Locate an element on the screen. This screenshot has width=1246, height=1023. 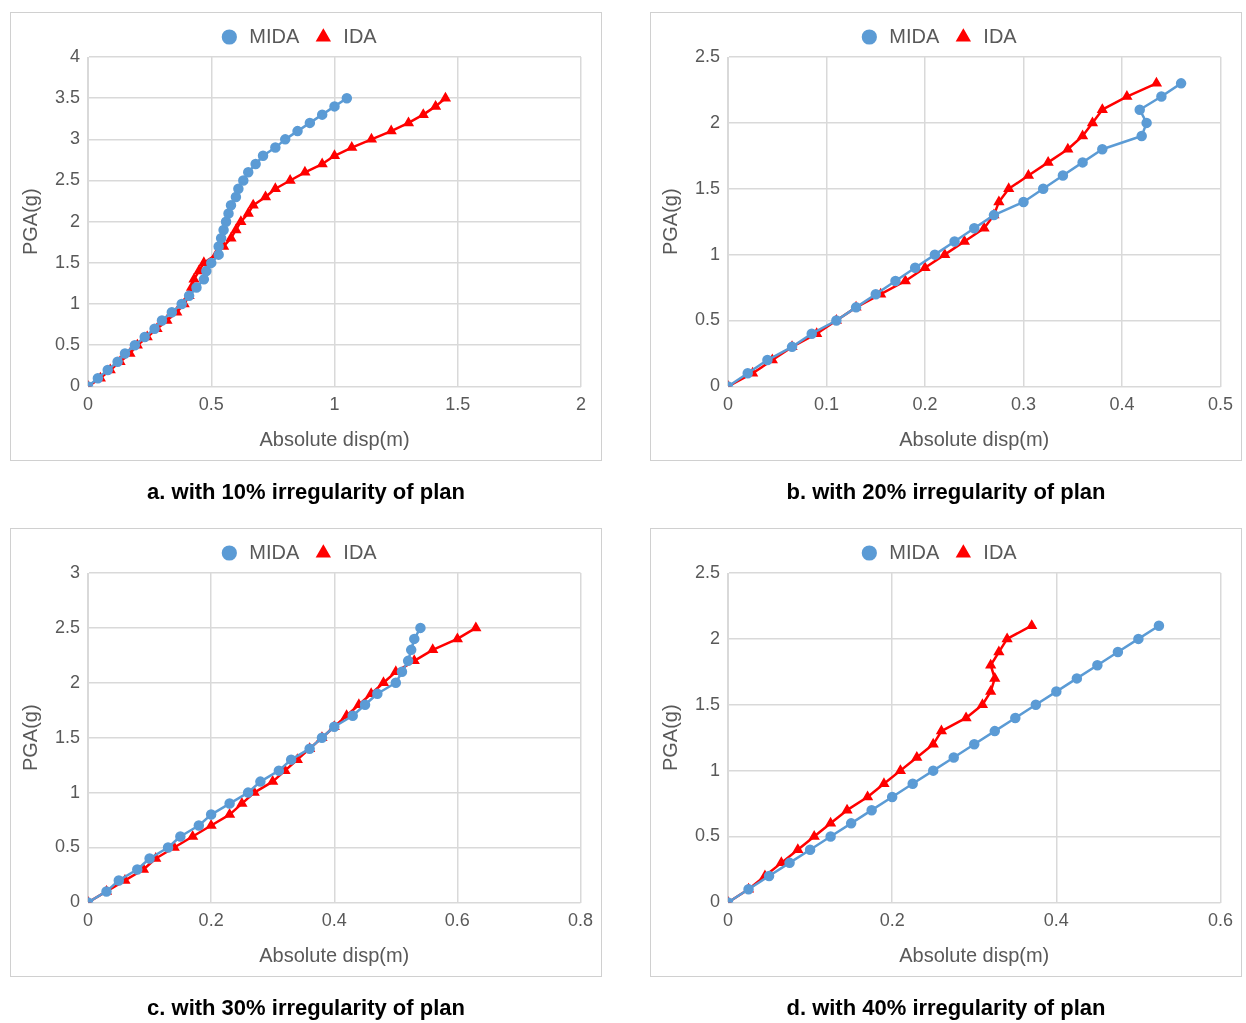
text: d. with 40% irregularity of plan is located at coordinates (946, 1008).